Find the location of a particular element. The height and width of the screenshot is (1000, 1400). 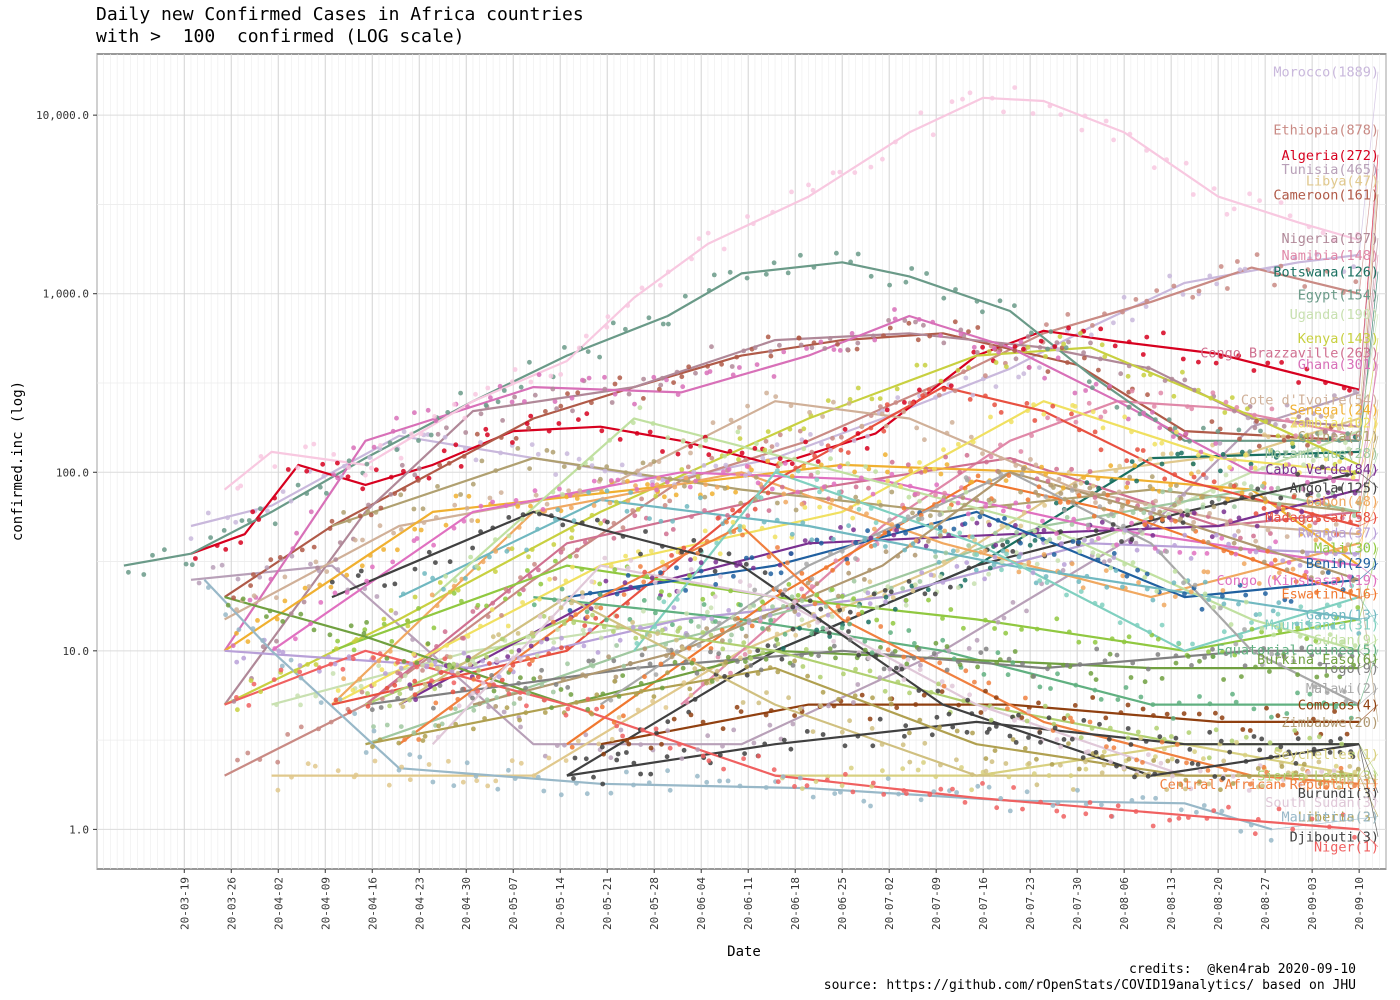

series-line is located at coordinates (963, 554).